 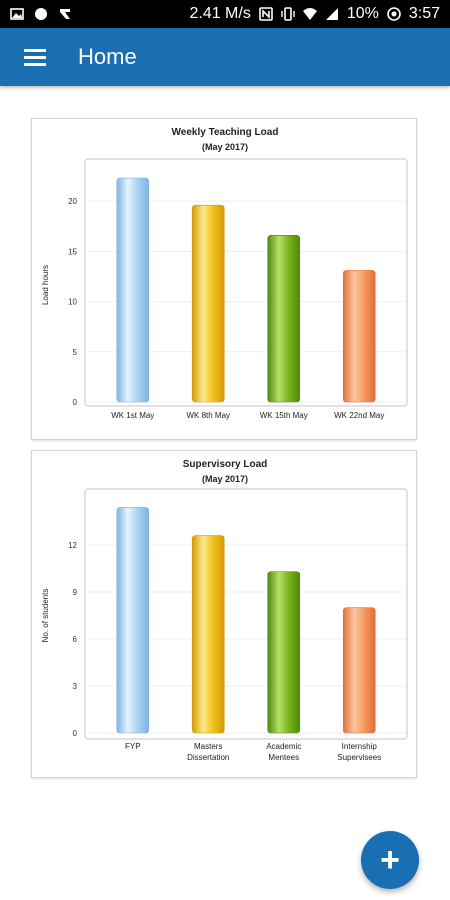 I want to click on nfc-icon, so click(x=266, y=14).